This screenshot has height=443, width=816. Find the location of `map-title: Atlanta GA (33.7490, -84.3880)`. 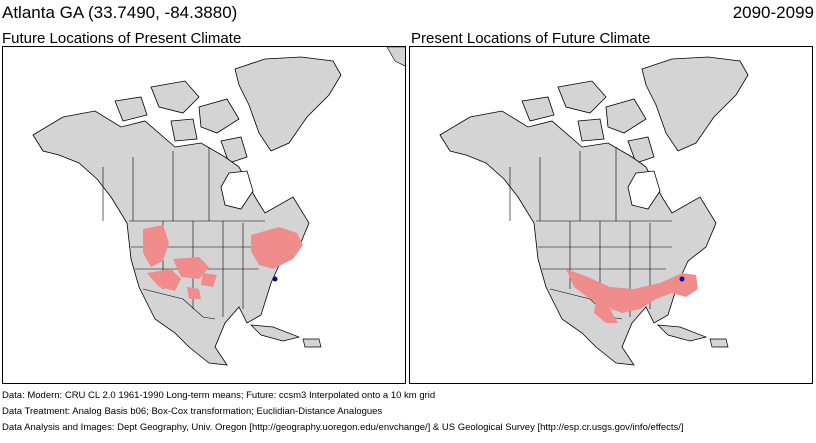

map-title: Atlanta GA (33.7490, -84.3880) is located at coordinates (120, 12).